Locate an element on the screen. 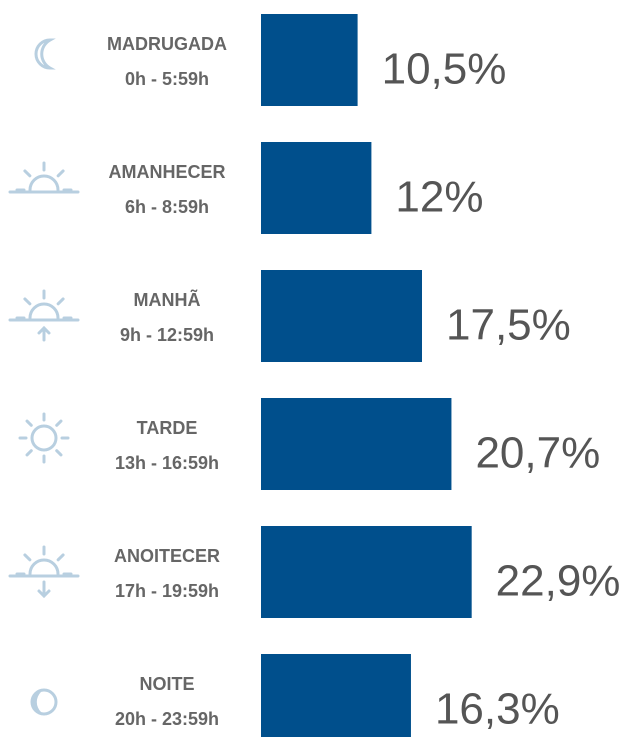 The image size is (624, 737). category-label: AMANHECER is located at coordinates (167, 172).